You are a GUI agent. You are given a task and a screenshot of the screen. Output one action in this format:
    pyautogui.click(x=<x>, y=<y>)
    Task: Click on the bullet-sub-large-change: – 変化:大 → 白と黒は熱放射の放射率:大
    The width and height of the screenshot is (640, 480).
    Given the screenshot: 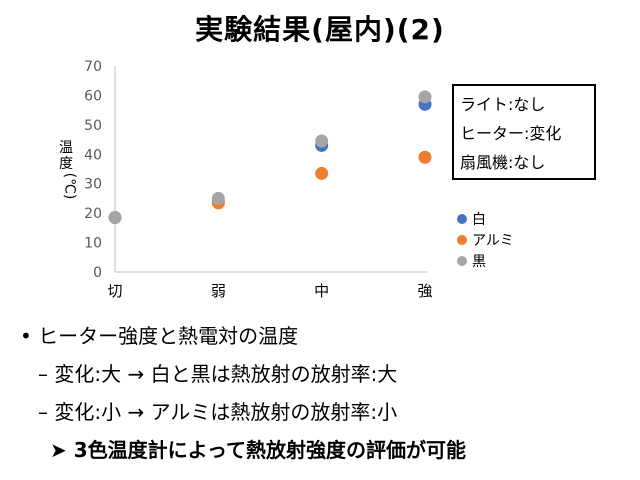 What is the action you would take?
    pyautogui.click(x=218, y=374)
    